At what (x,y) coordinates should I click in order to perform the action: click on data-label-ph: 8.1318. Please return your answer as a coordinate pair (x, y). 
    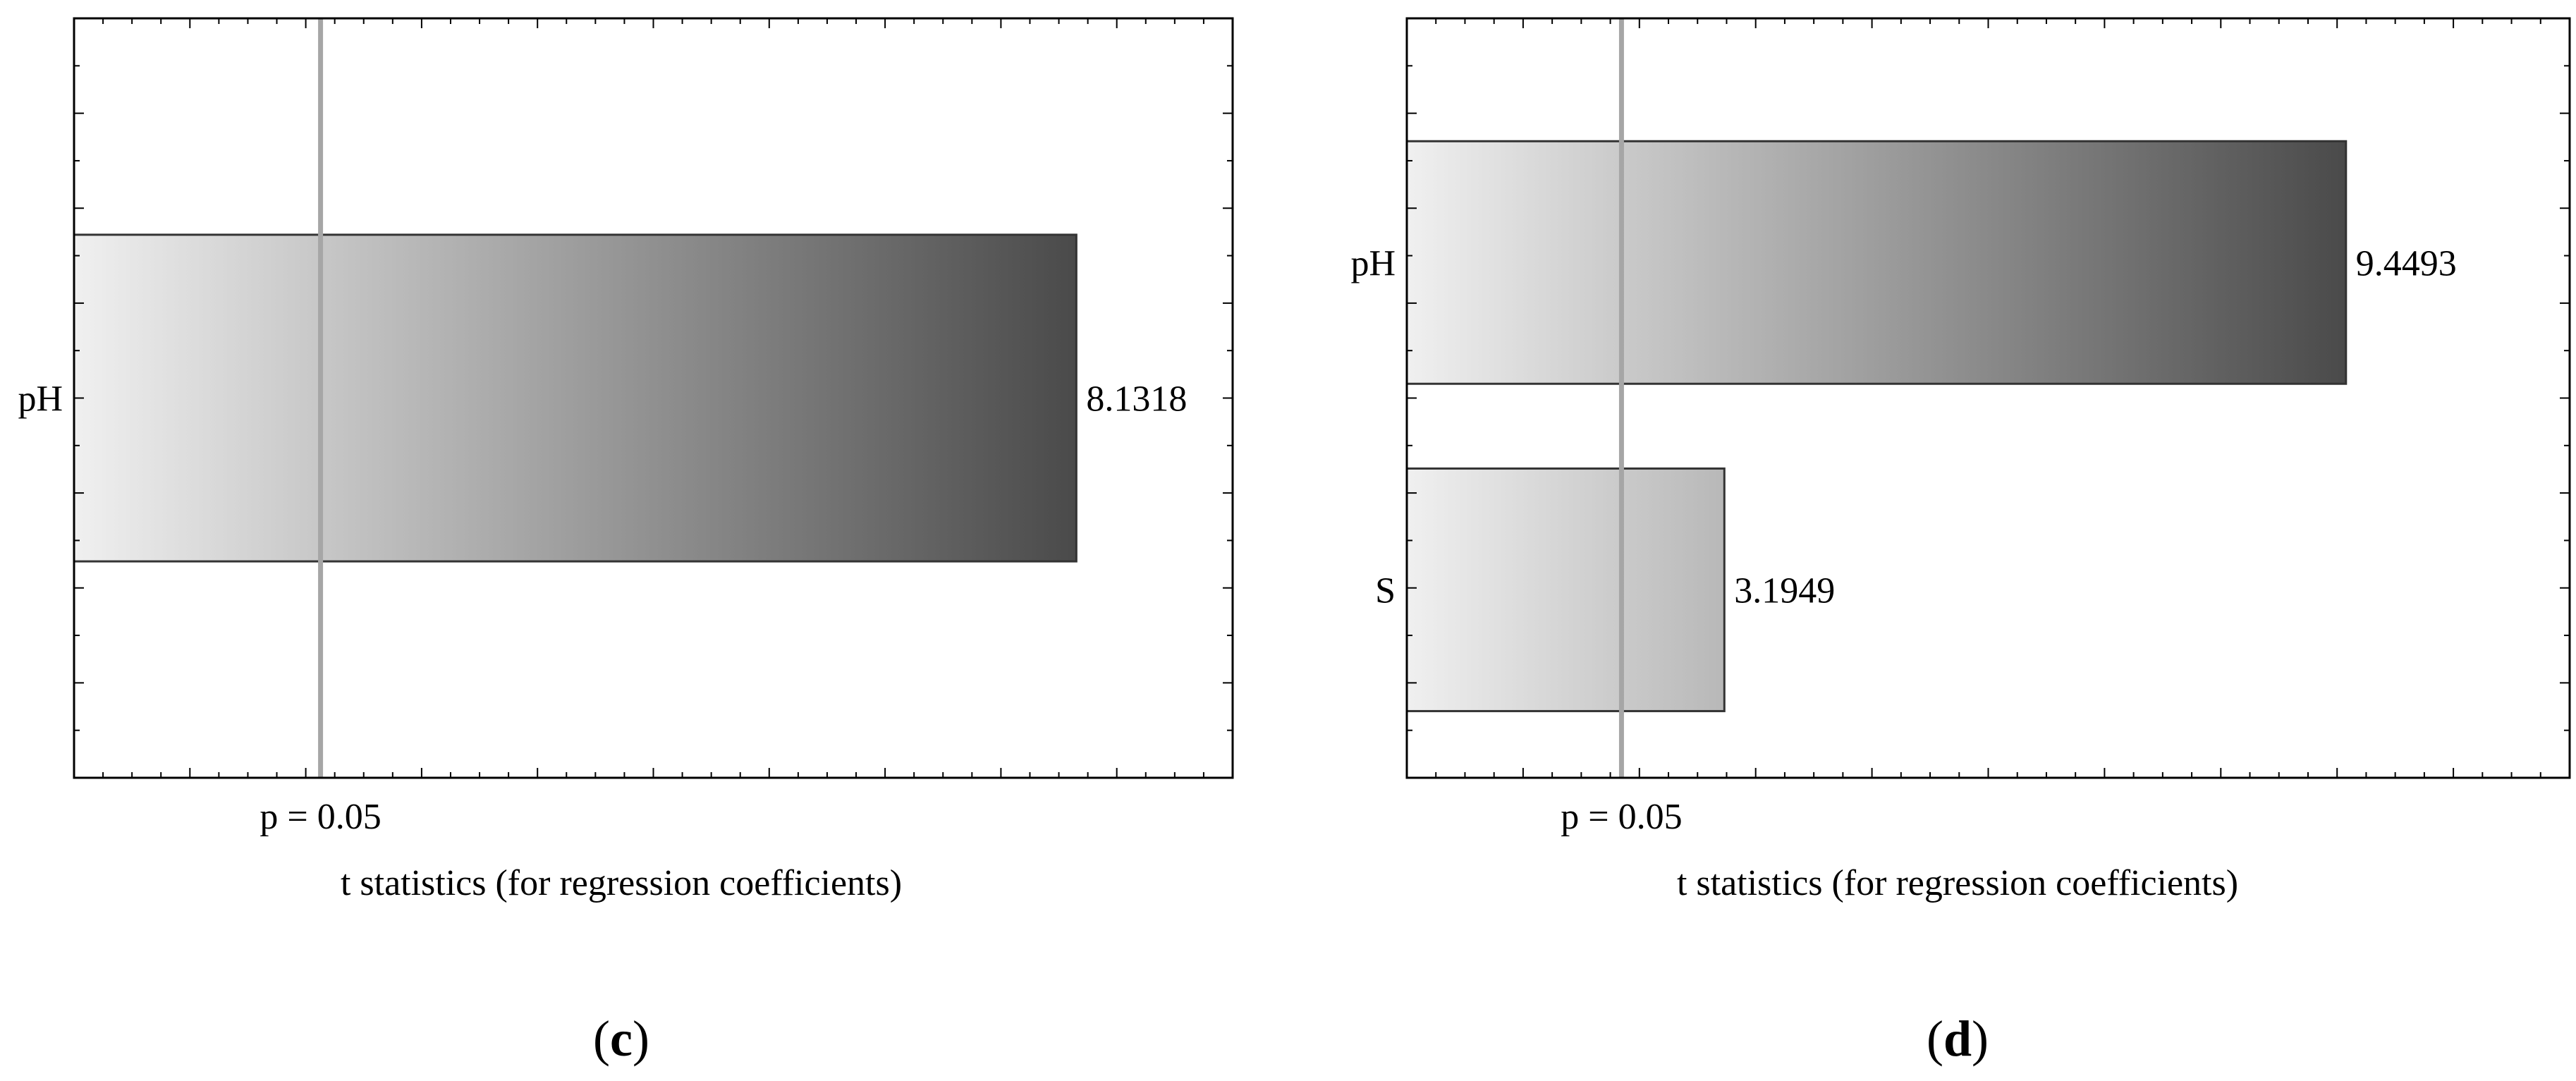
    Looking at the image, I should click on (1136, 400).